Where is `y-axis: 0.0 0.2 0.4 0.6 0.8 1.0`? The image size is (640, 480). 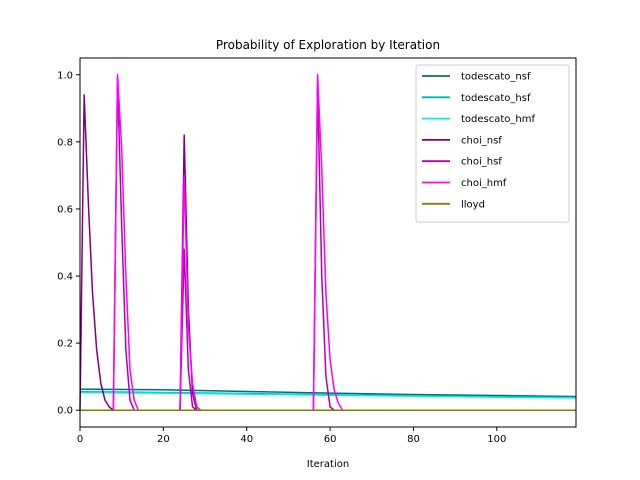
y-axis: 0.0 0.2 0.4 0.6 0.8 1.0 is located at coordinates (68, 243).